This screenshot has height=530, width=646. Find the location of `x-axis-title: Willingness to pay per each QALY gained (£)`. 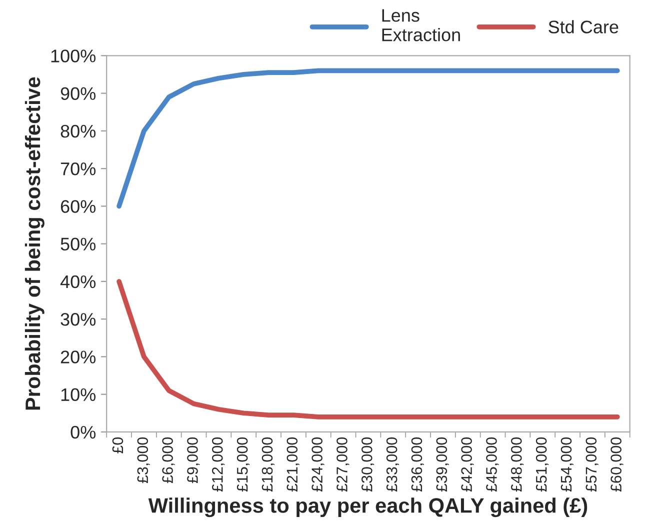

x-axis-title: Willingness to pay per each QALY gained (£) is located at coordinates (368, 508).